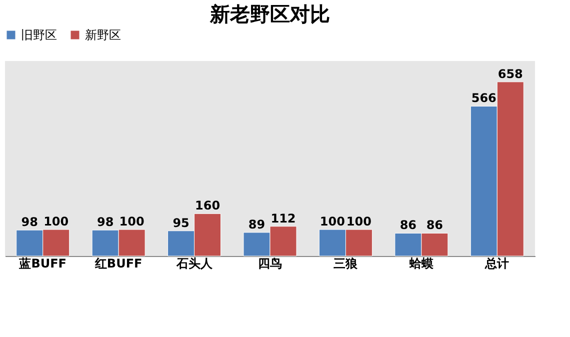 The height and width of the screenshot is (337, 570). I want to click on data-label: 95, so click(181, 223).